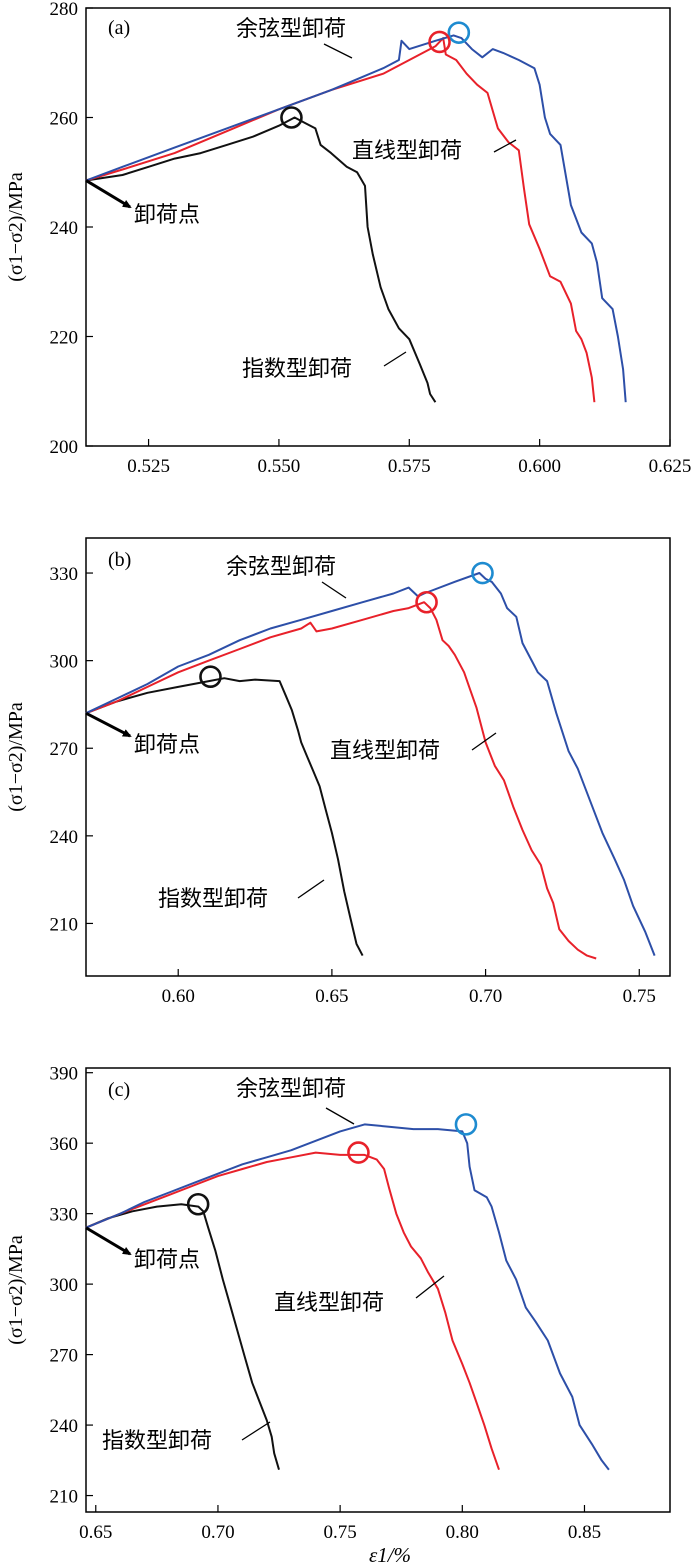 This screenshot has width=700, height=1568. I want to click on x-tick-label: 0.525, so click(148, 466).